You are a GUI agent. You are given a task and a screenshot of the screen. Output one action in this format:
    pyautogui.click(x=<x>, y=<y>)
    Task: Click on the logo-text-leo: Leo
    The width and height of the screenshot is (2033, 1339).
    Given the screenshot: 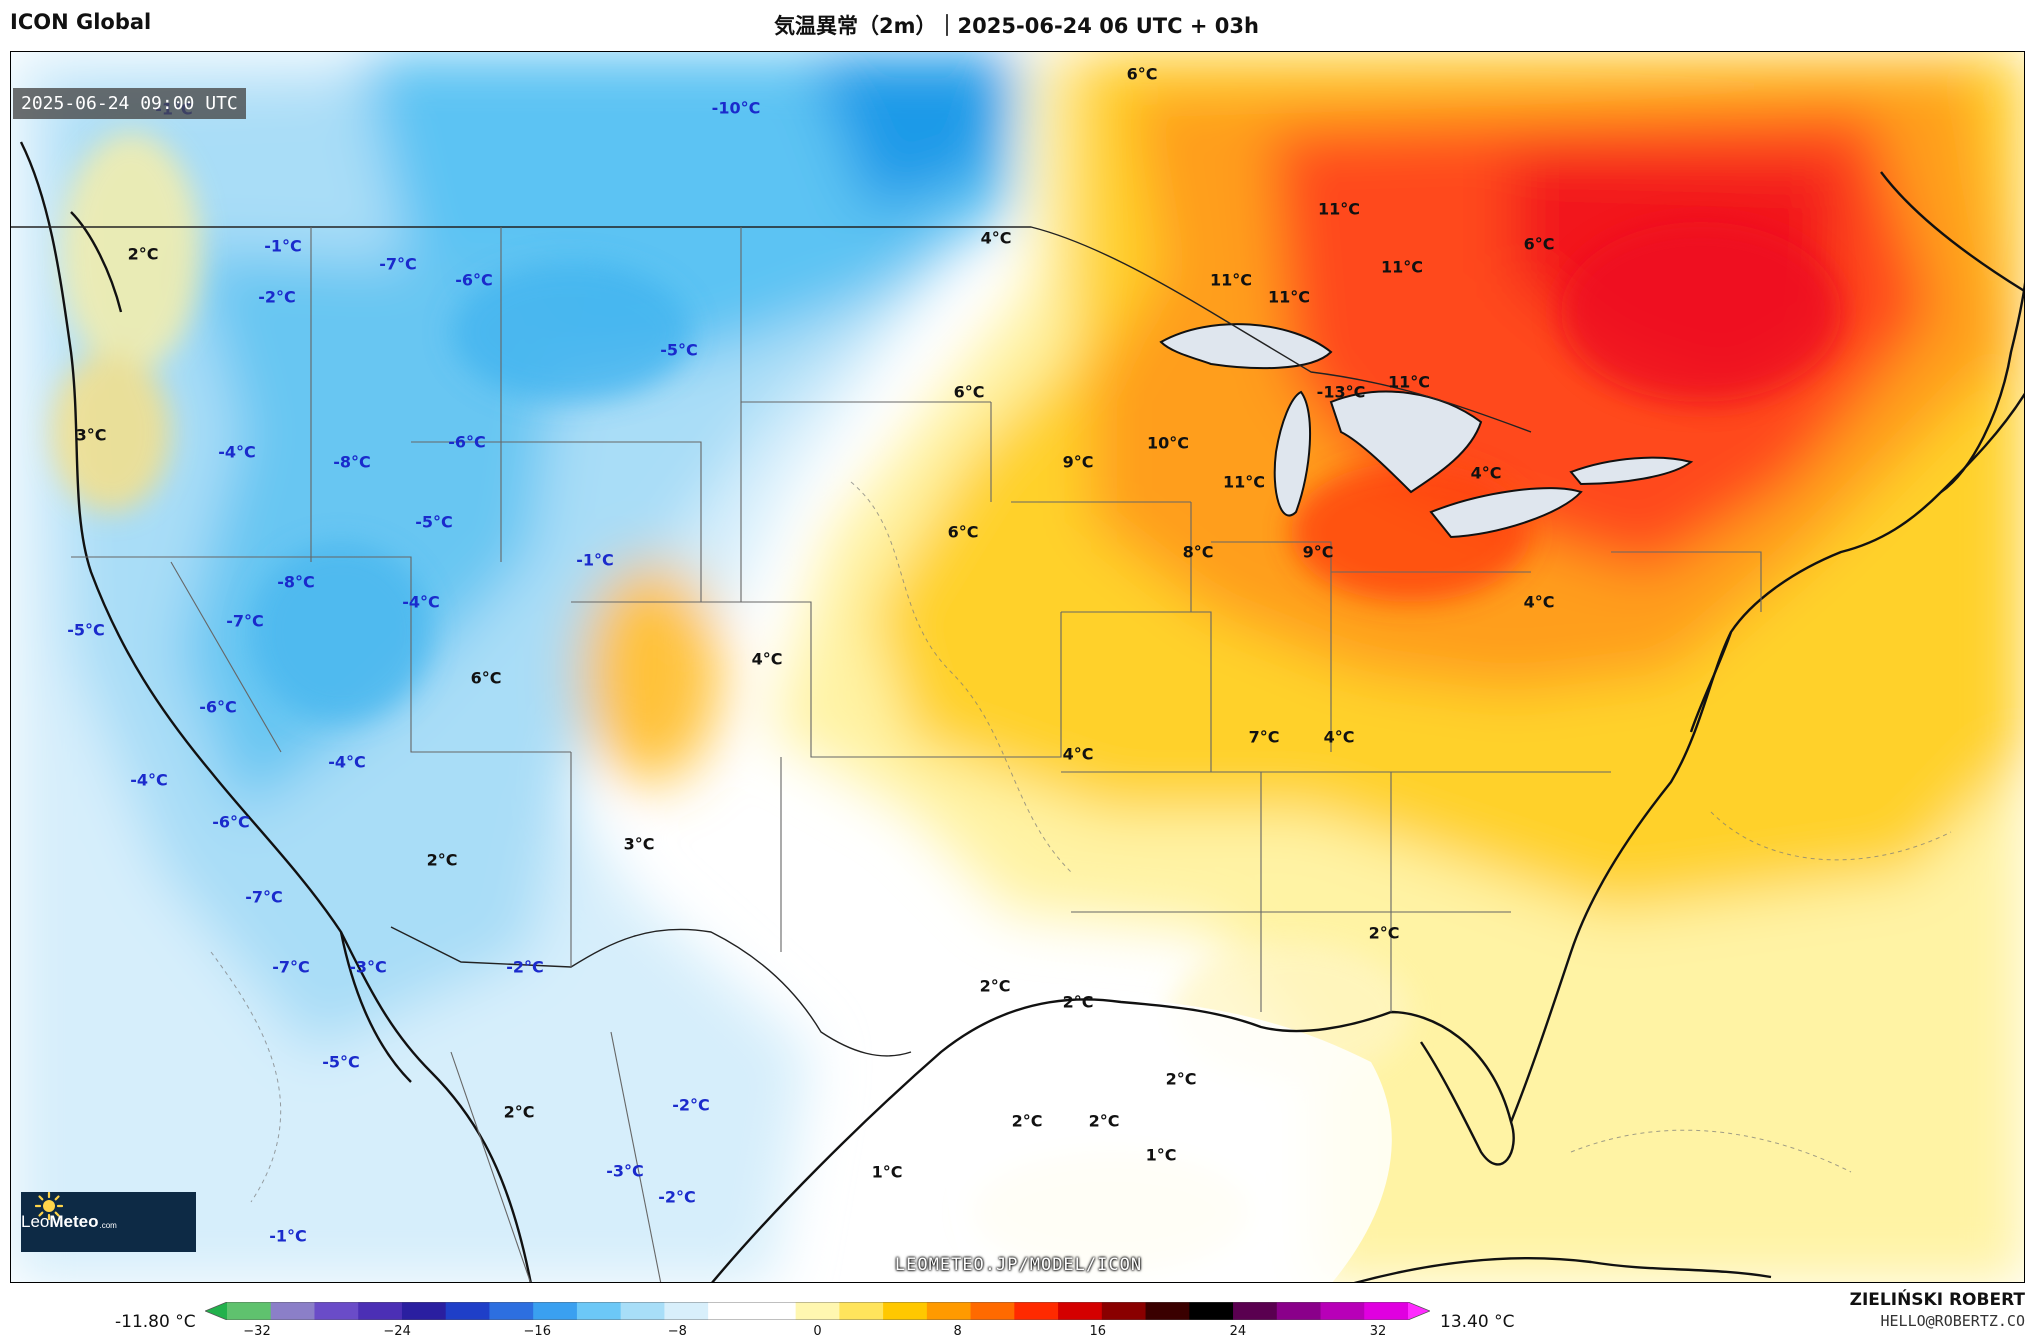 What is the action you would take?
    pyautogui.click(x=35, y=1221)
    